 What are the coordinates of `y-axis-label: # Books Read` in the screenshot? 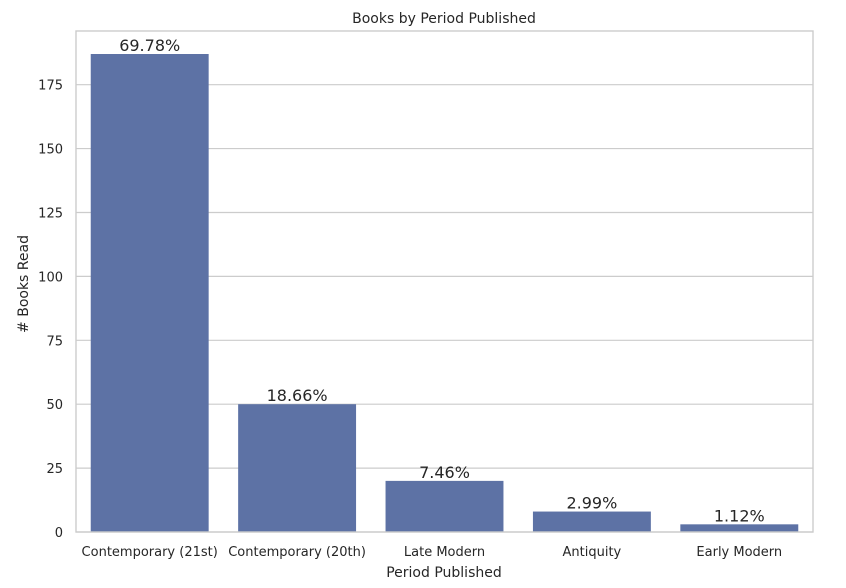 It's located at (24, 284).